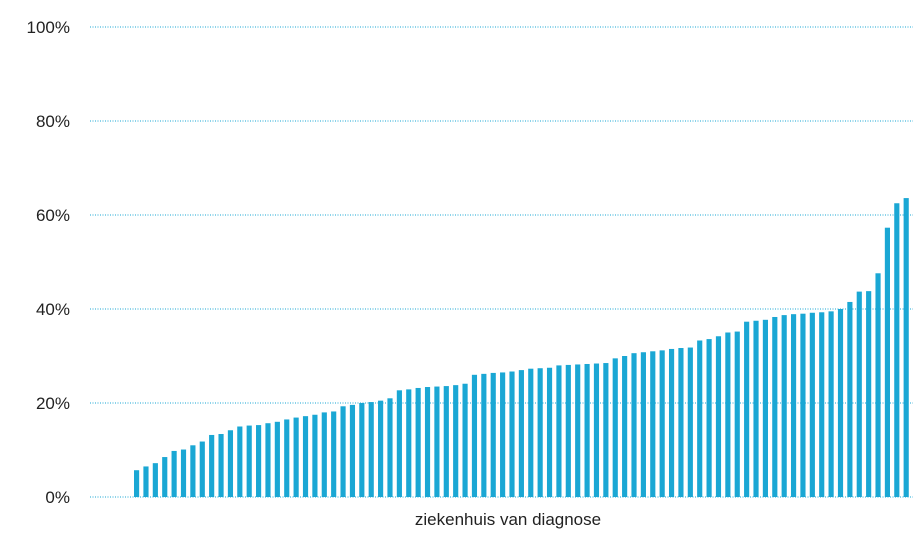  What do you see at coordinates (508, 519) in the screenshot?
I see `x-axis-label: ziekenhuis van diagnose` at bounding box center [508, 519].